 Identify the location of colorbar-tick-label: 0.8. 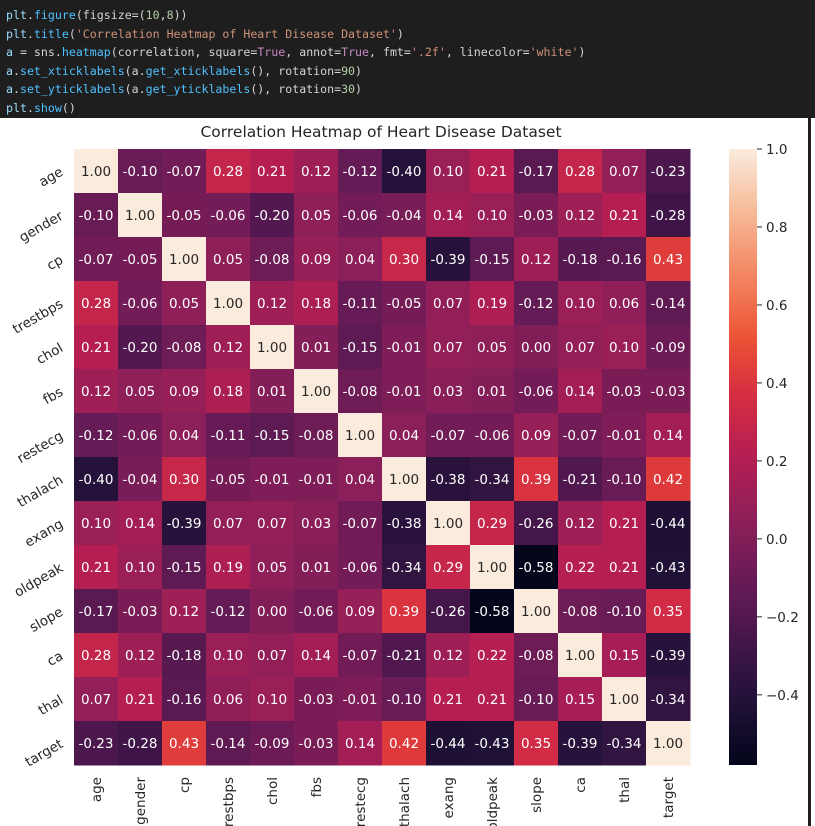
(776, 228).